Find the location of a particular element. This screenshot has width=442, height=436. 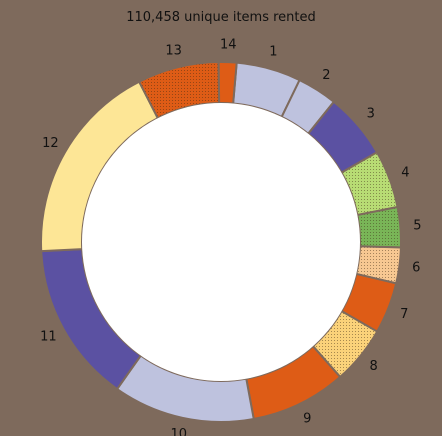

slice-label-2: 2 is located at coordinates (326, 75).